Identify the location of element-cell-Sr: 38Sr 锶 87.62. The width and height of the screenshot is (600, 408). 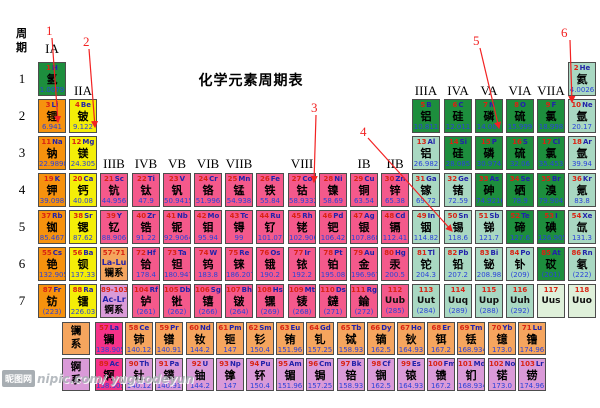
(83, 227).